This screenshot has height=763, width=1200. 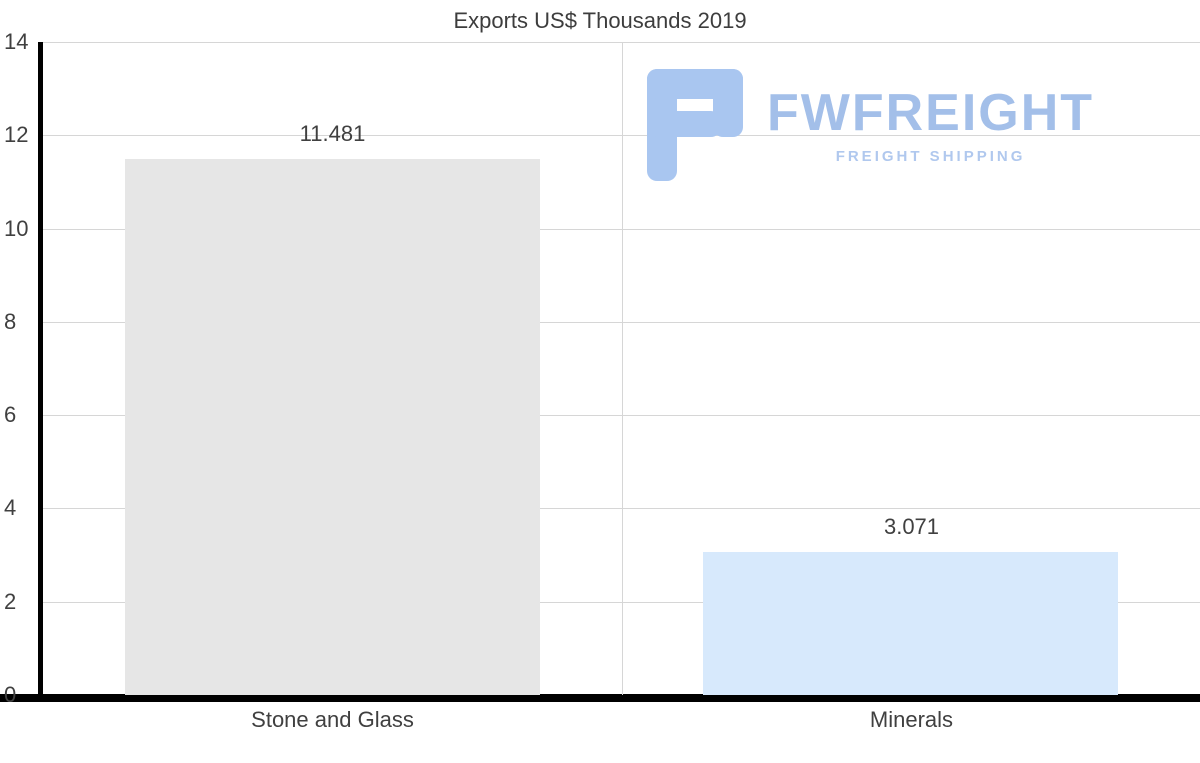 What do you see at coordinates (16, 41) in the screenshot?
I see `y-tick-label: 14` at bounding box center [16, 41].